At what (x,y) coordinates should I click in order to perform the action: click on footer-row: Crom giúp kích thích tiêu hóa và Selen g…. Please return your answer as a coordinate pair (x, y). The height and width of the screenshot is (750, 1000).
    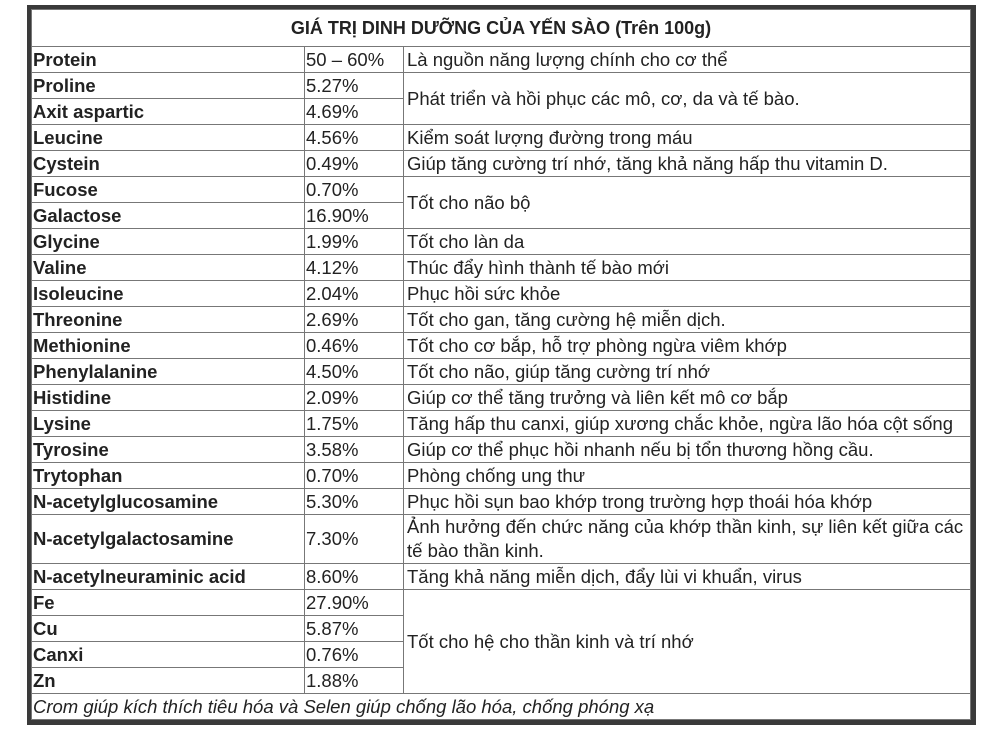
    Looking at the image, I should click on (501, 706).